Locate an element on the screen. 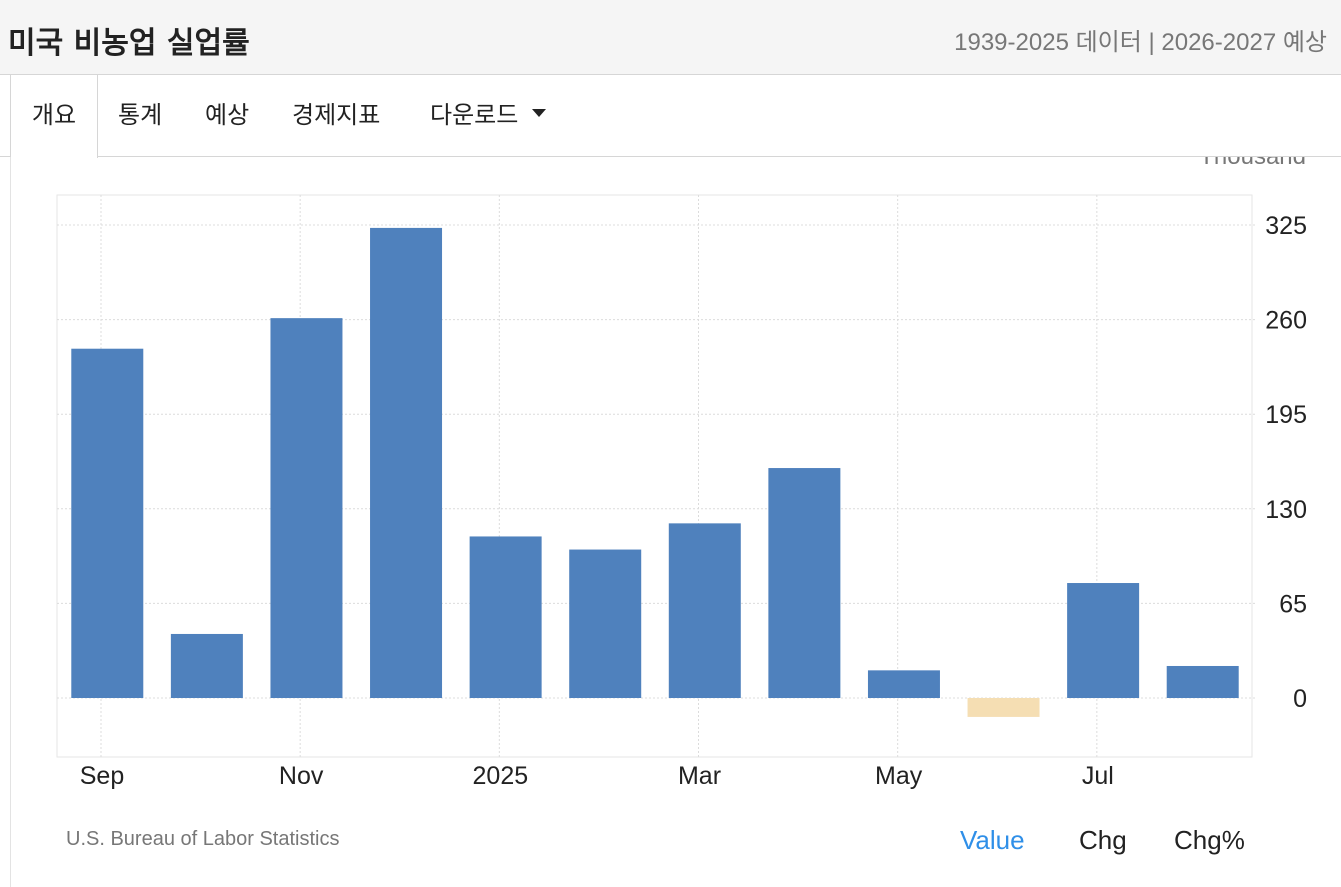  mode-chgpct-button: Chg% is located at coordinates (1209, 840).